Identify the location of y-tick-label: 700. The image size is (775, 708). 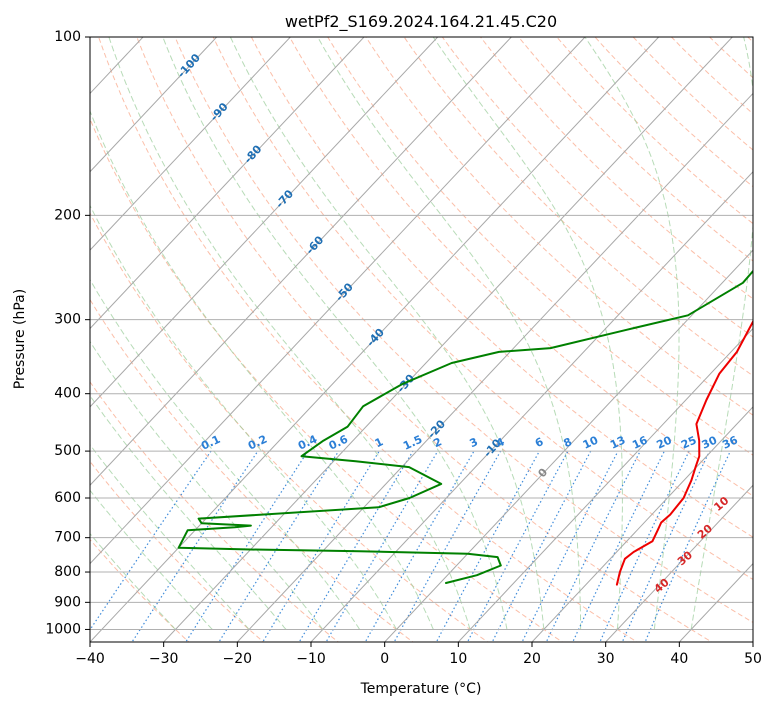
(67, 538).